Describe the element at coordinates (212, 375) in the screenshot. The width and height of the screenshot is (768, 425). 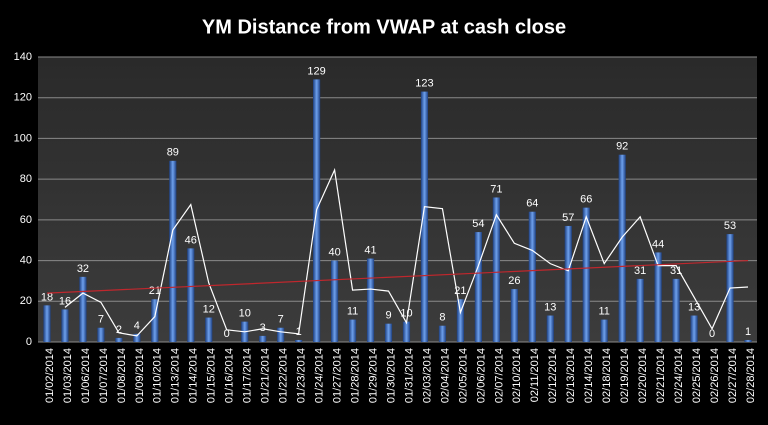
I see `x-tick-label: 01/15/2014` at that location.